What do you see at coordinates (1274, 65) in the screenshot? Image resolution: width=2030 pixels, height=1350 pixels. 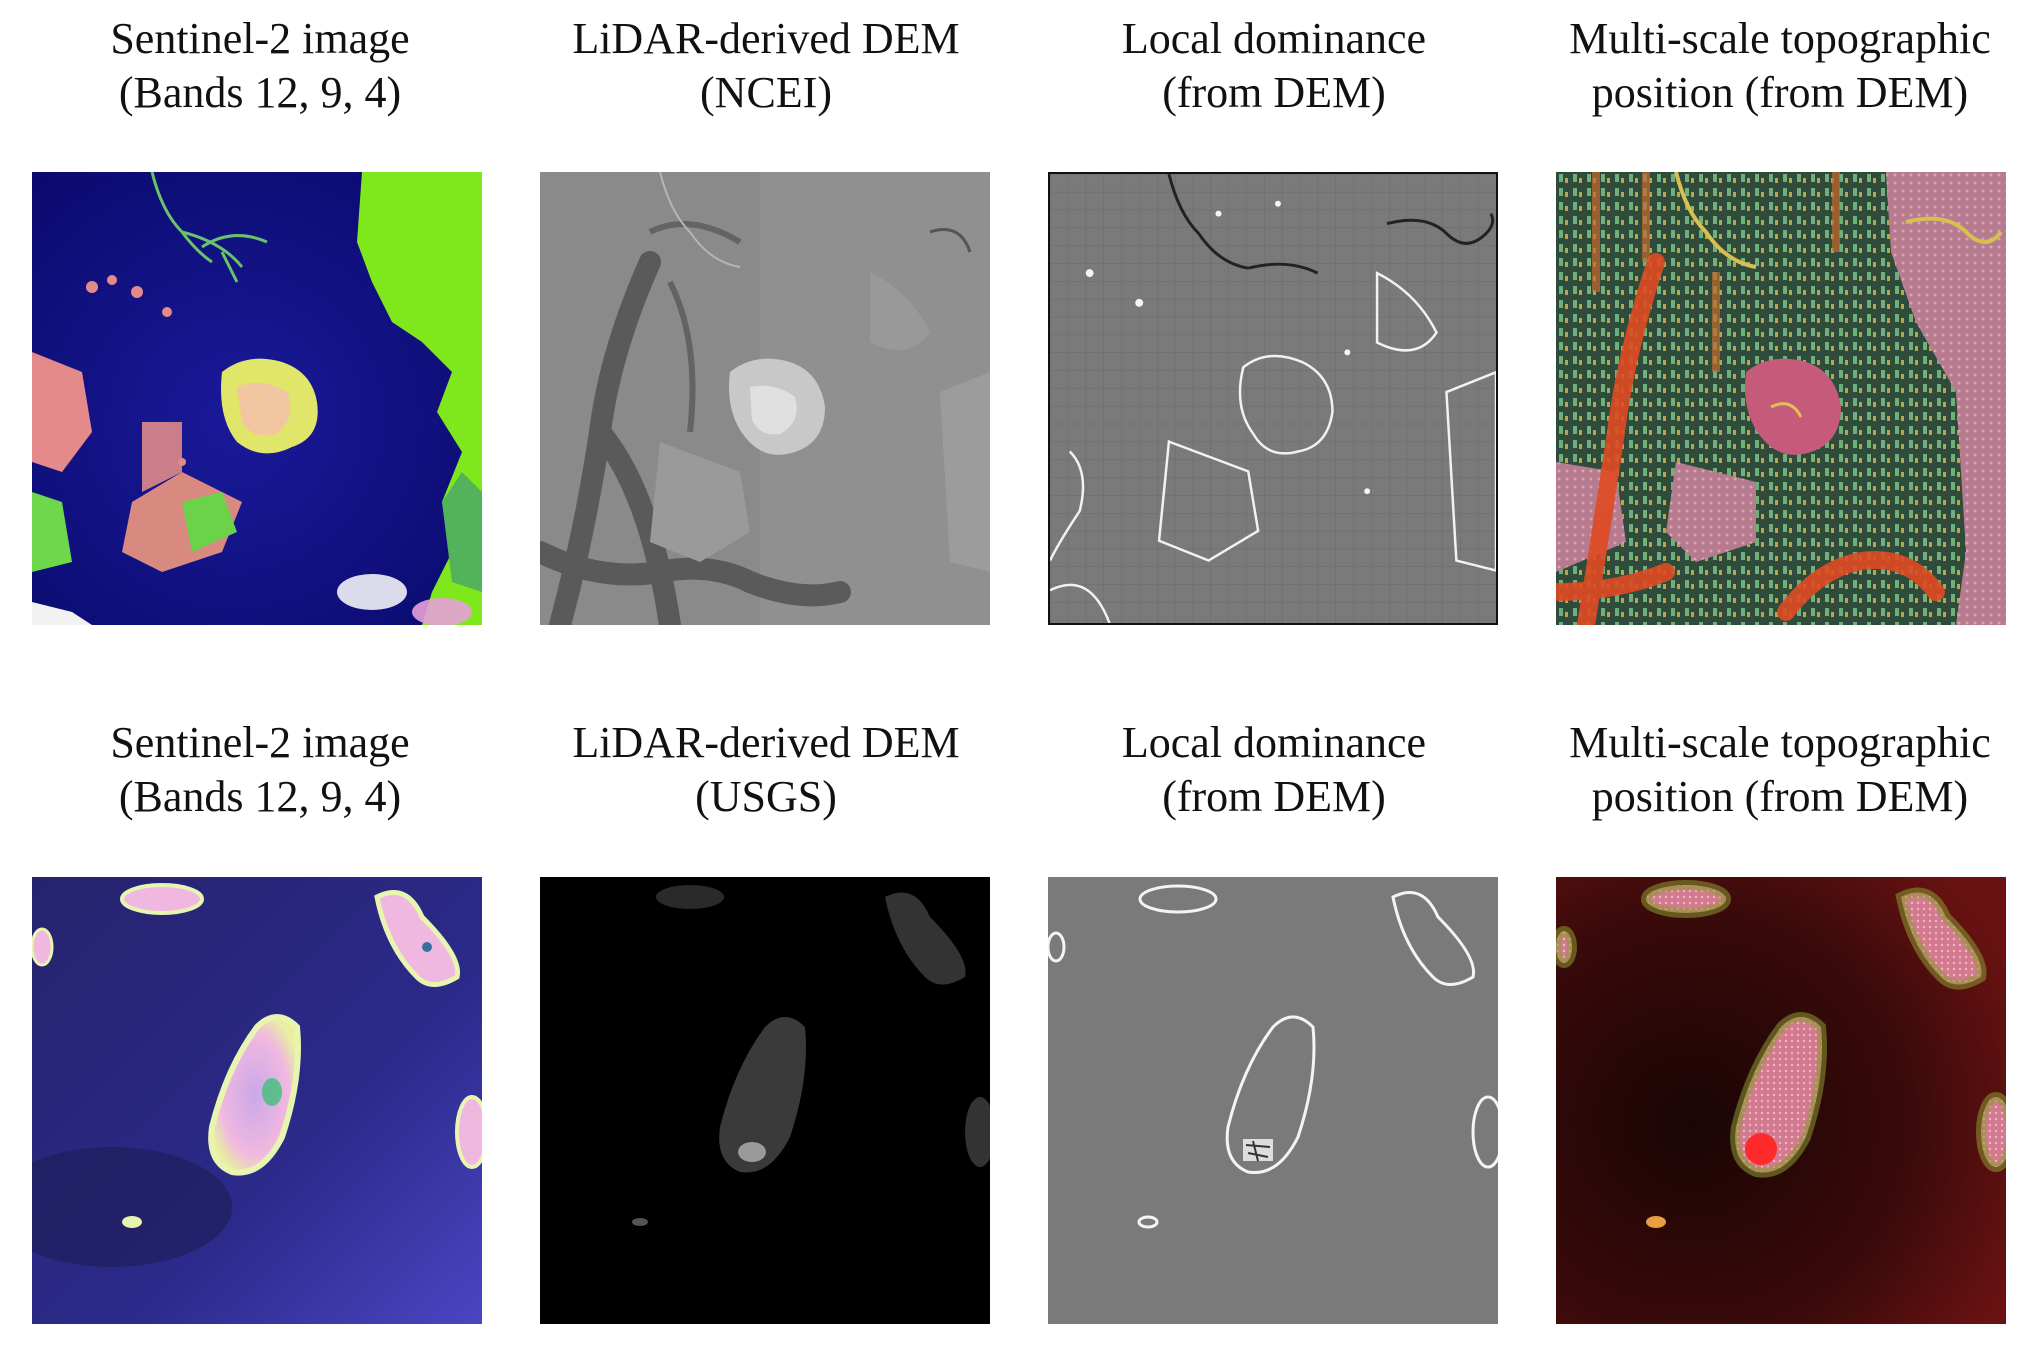 I see `caption-r1-local-dominance: Local dominance (from DEM)` at bounding box center [1274, 65].